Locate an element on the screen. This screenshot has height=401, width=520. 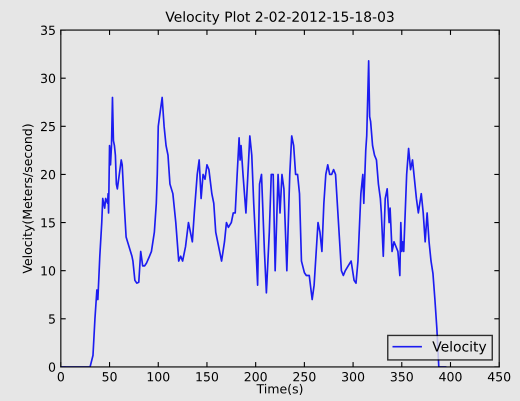
legend-label: Velocity is located at coordinates (459, 347).